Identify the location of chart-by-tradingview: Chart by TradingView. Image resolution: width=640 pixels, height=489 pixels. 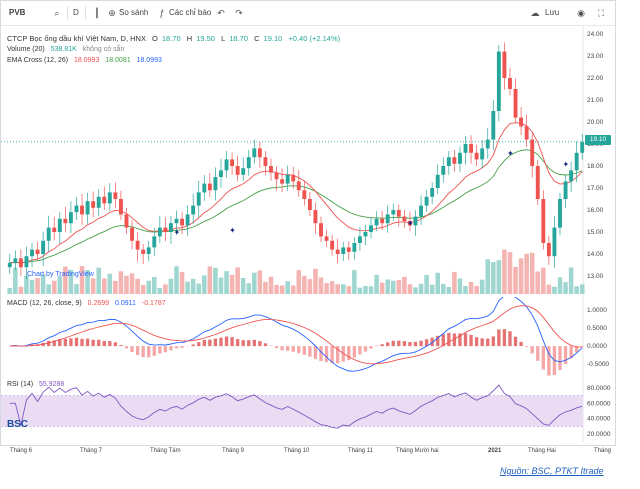
(60, 274).